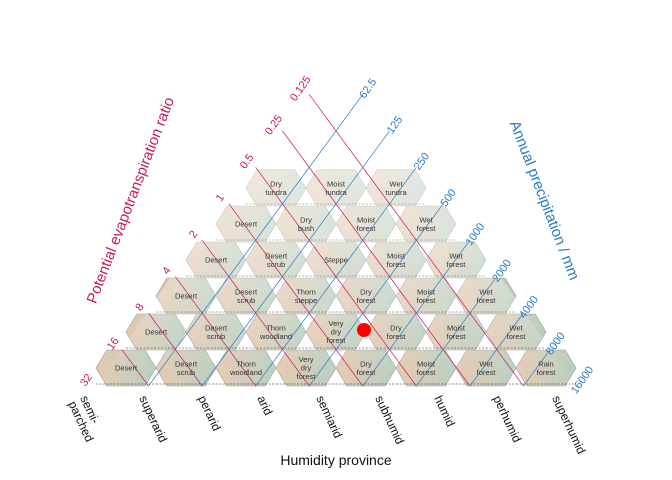  Describe the element at coordinates (86, 418) in the screenshot. I see `humidity-province-label: semi-parched` at that location.